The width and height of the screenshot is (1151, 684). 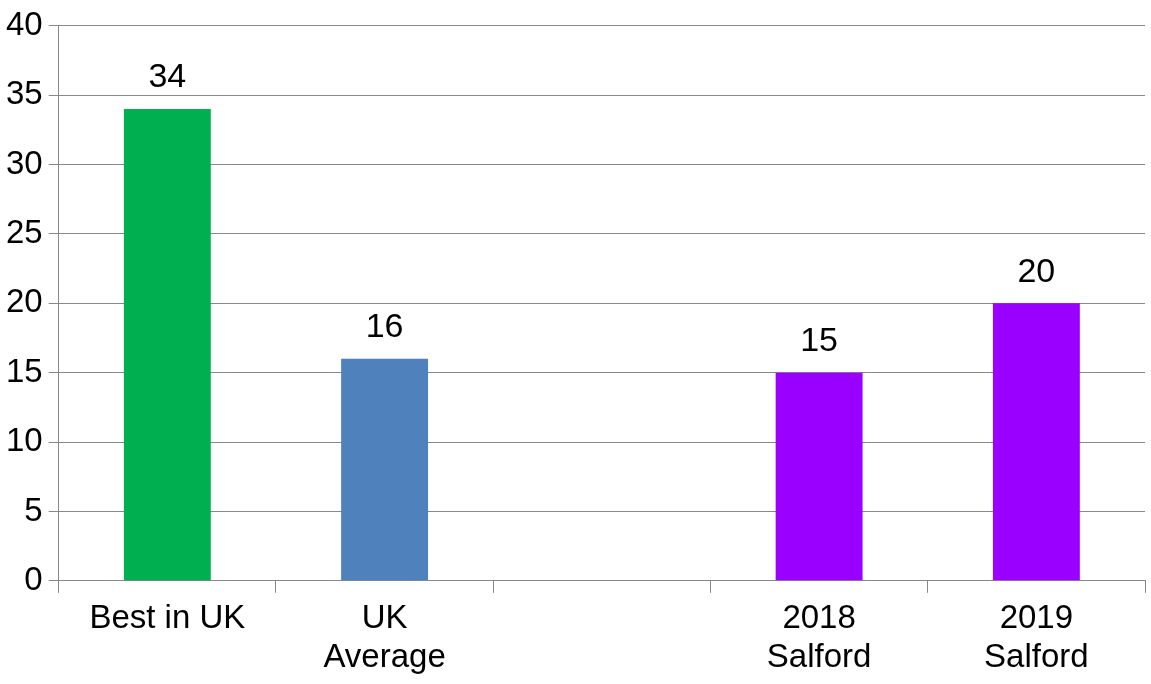 What do you see at coordinates (24, 162) in the screenshot?
I see `y-tick-label: 30` at bounding box center [24, 162].